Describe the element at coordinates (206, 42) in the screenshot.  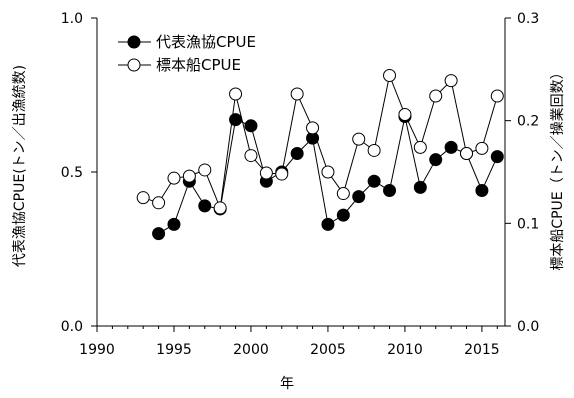
I see `legend-label: 代表漁協CPUE` at that location.